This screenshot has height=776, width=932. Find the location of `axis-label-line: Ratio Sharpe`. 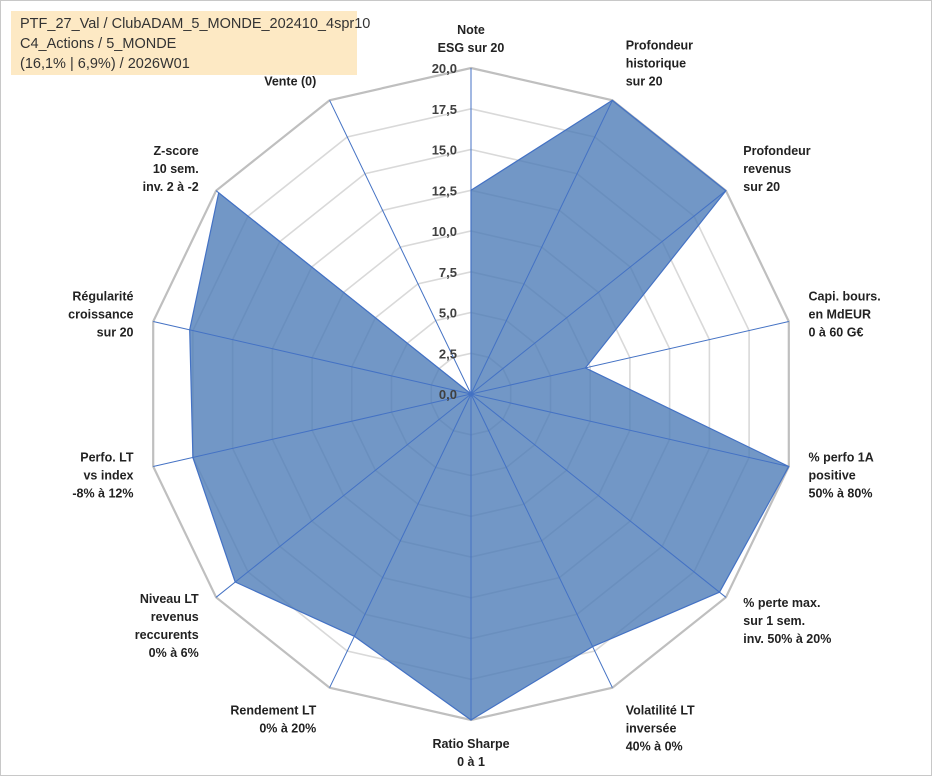

axis-label-line: Ratio Sharpe is located at coordinates (470, 744).